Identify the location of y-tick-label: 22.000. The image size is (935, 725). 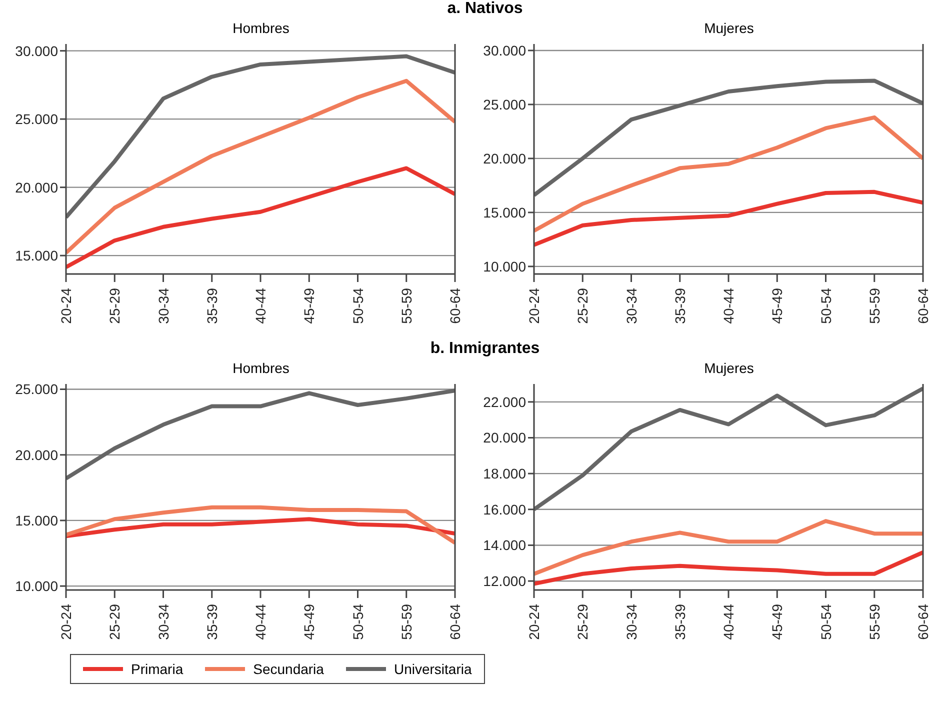
(504, 402).